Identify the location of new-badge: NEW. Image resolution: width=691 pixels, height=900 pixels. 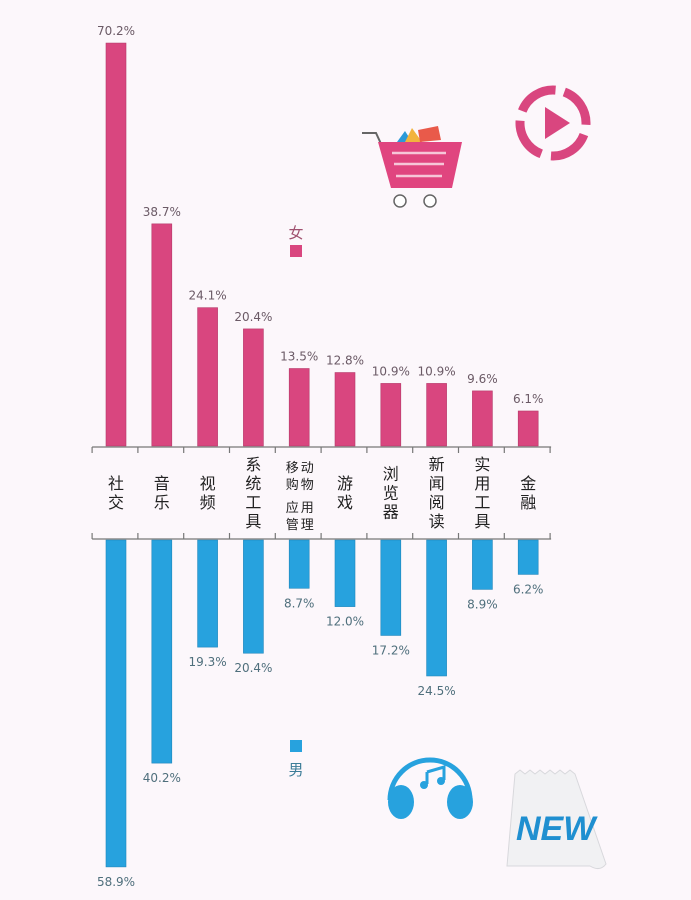
(556, 819).